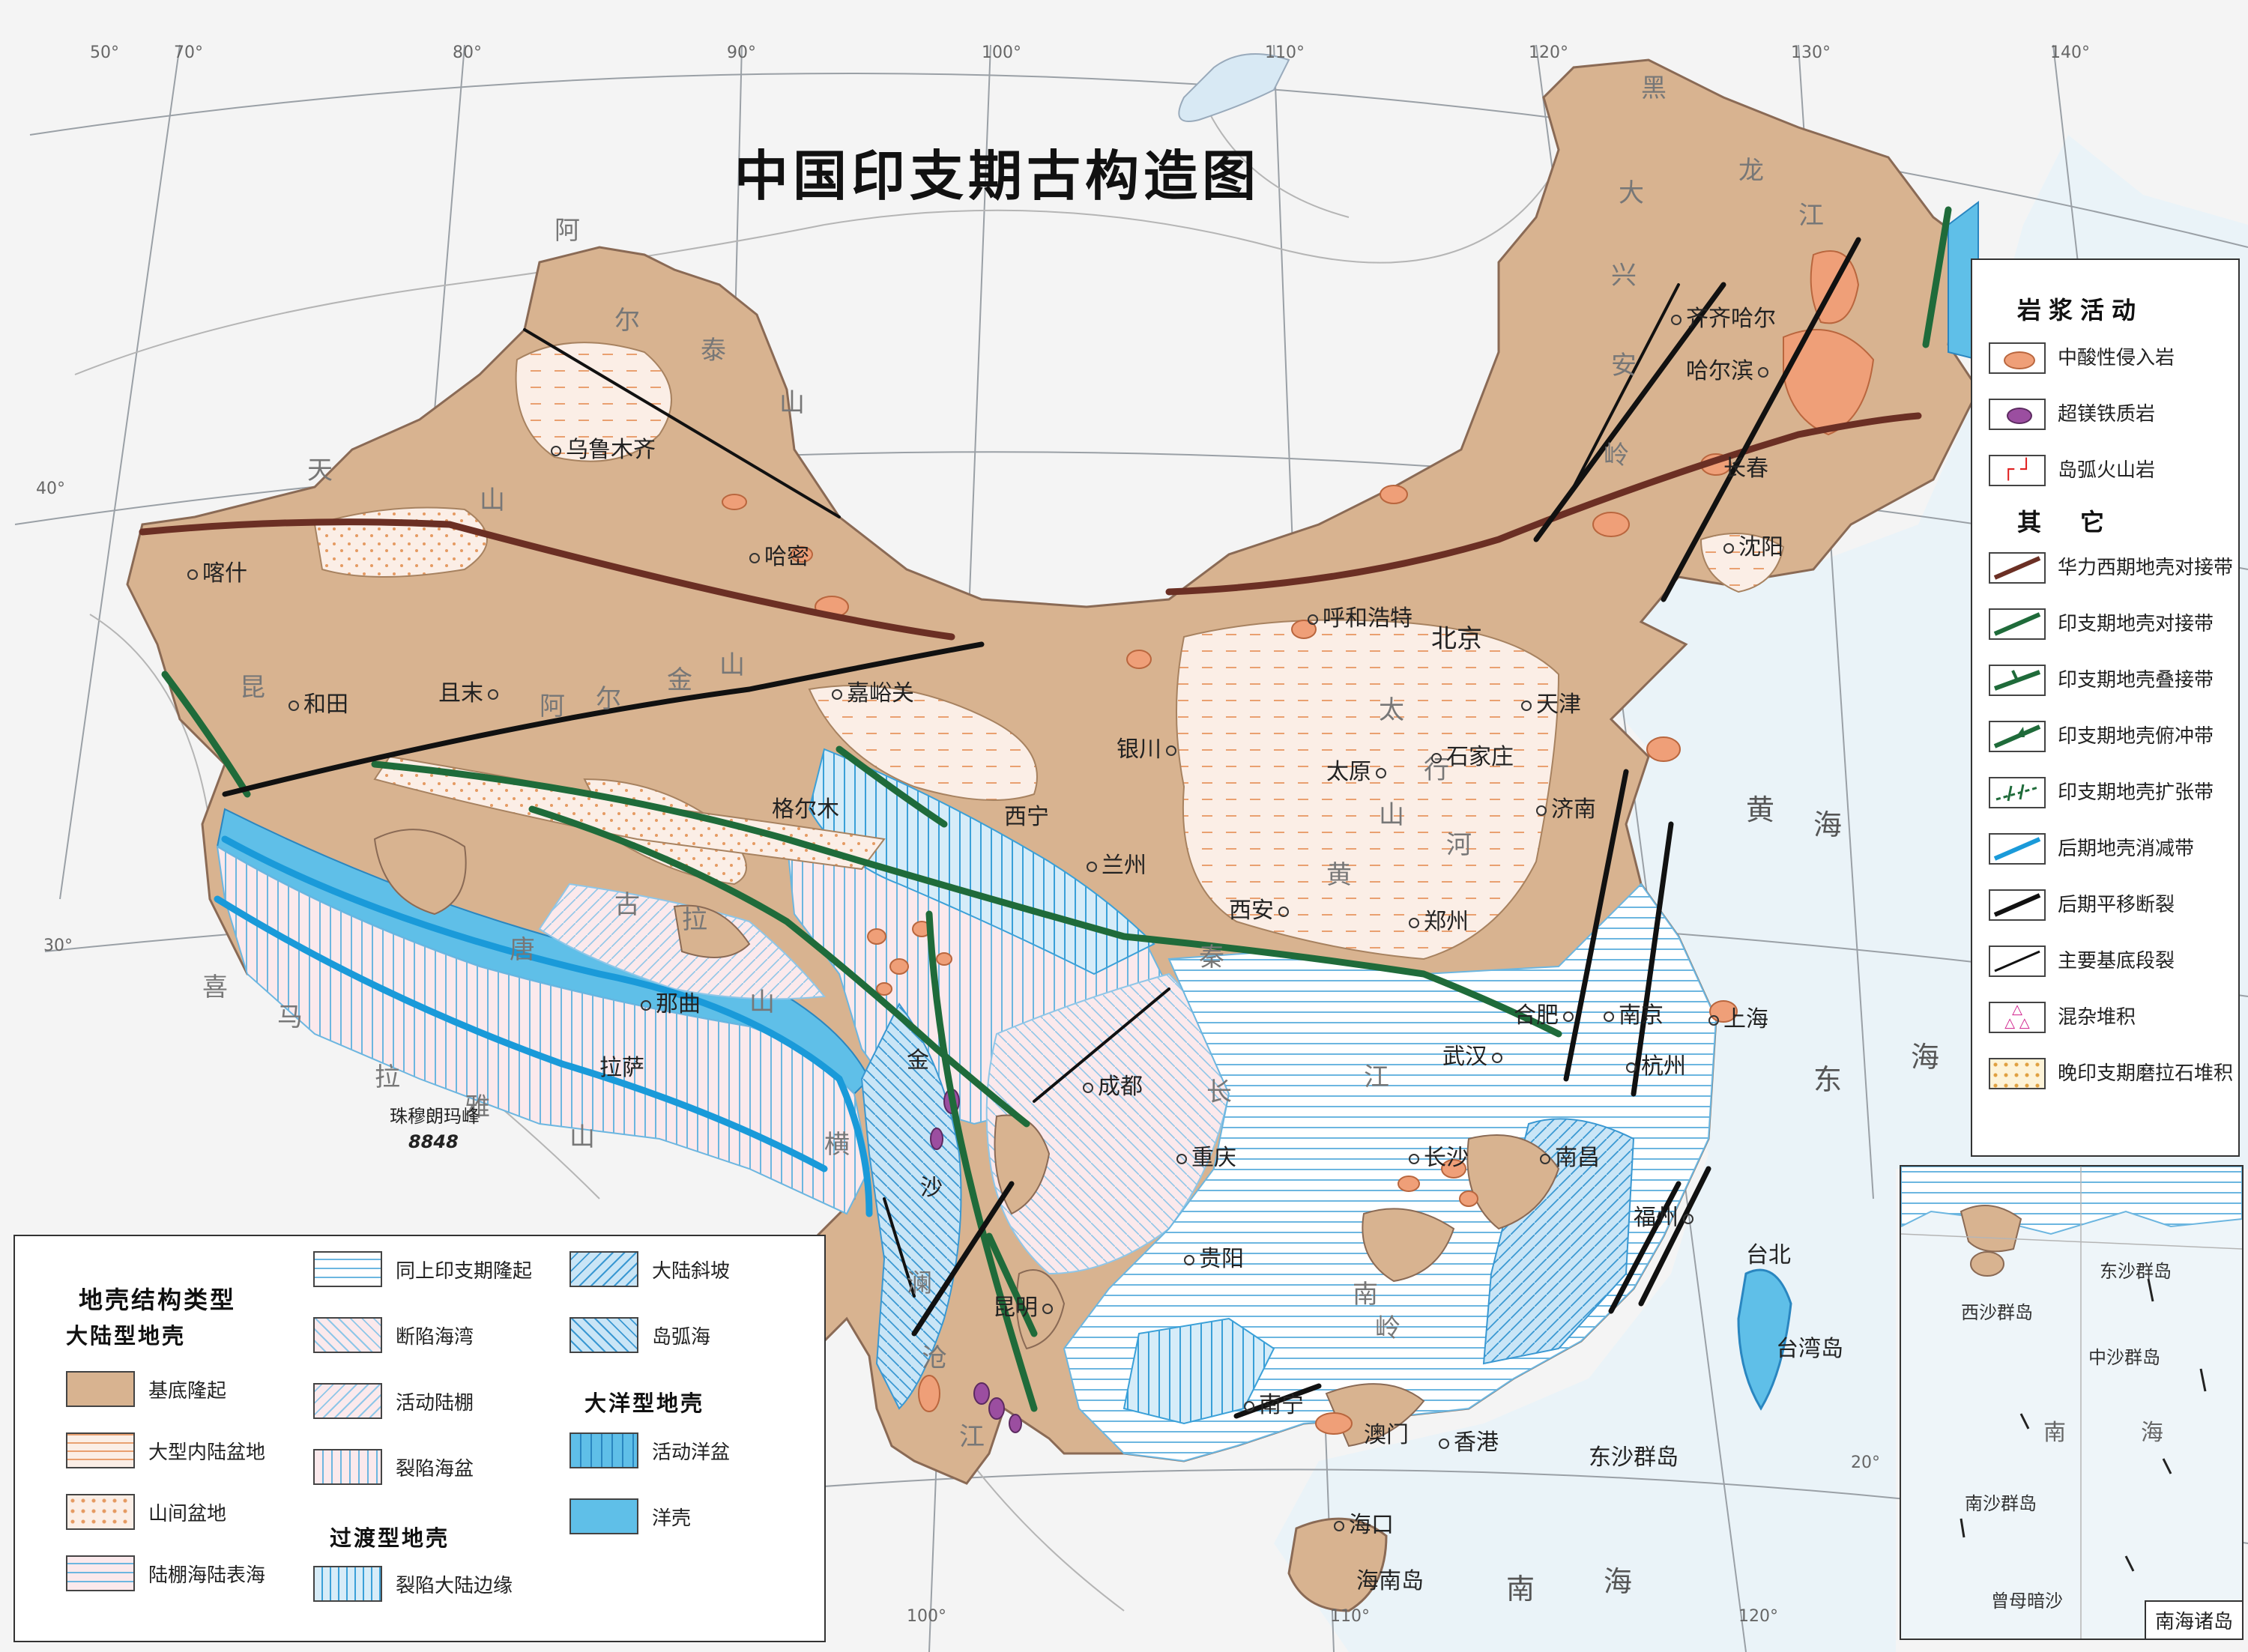 Image resolution: width=2248 pixels, height=1652 pixels. What do you see at coordinates (934, 1358) in the screenshot?
I see `lancang-char: 沧` at bounding box center [934, 1358].